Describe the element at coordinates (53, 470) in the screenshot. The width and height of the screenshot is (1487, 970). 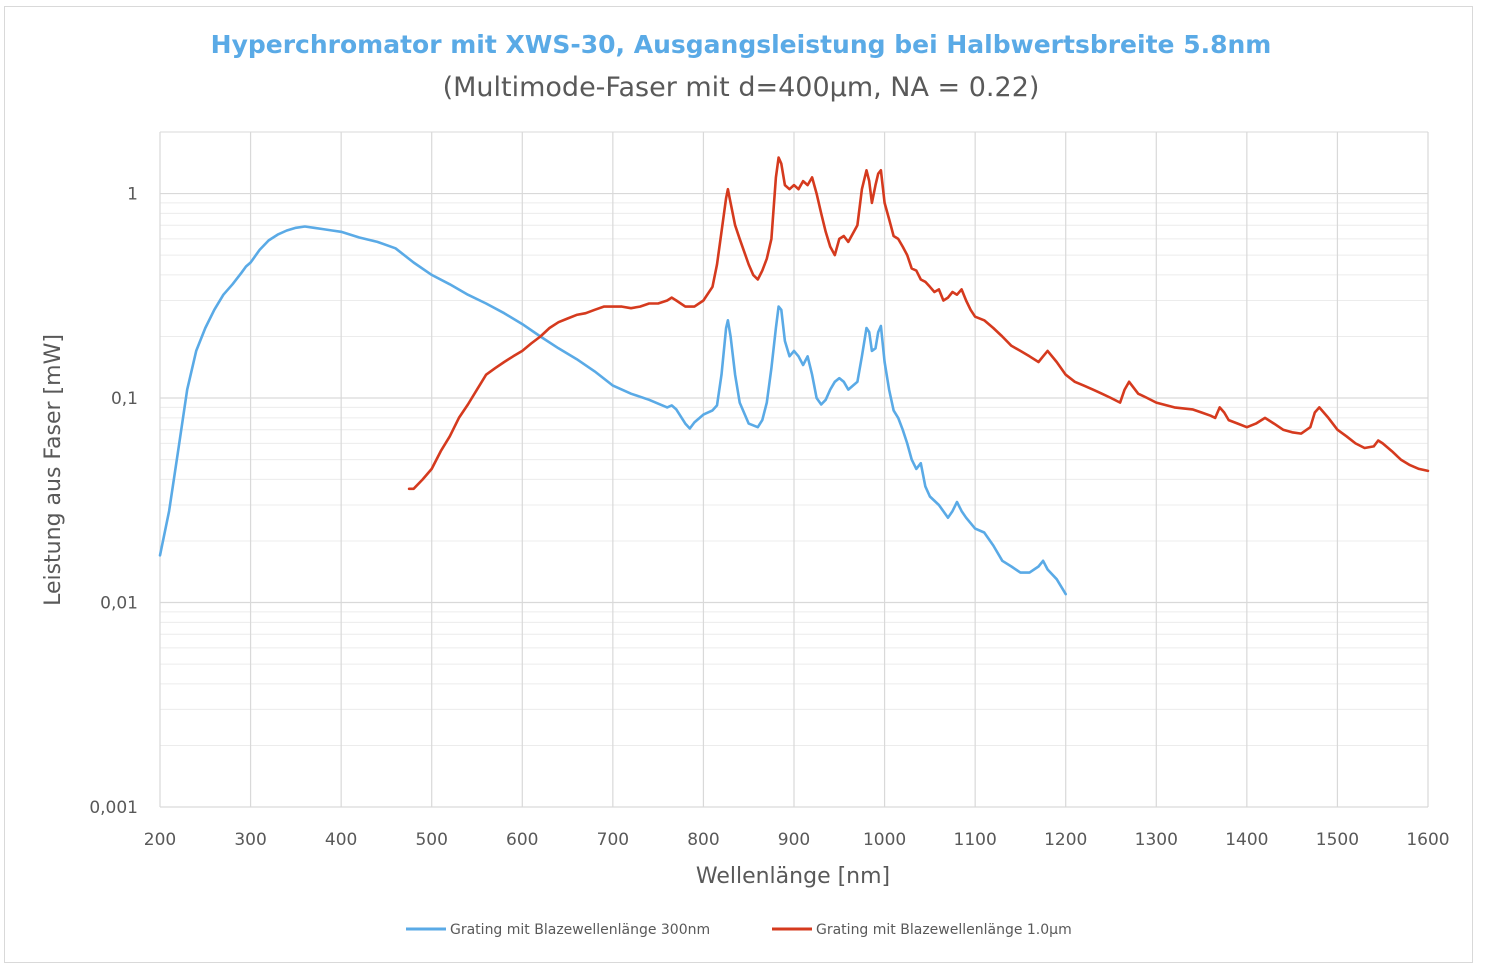
I see `y-axis-label: Leistung aus Faser [mW]` at that location.